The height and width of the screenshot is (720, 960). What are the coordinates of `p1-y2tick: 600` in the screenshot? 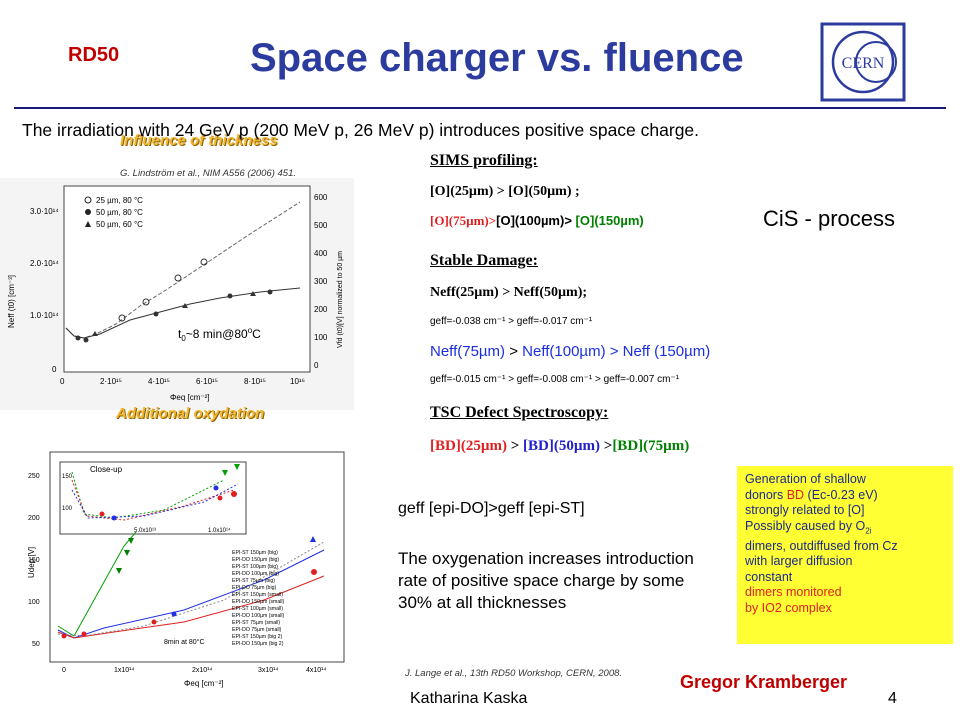 It's located at (321, 197).